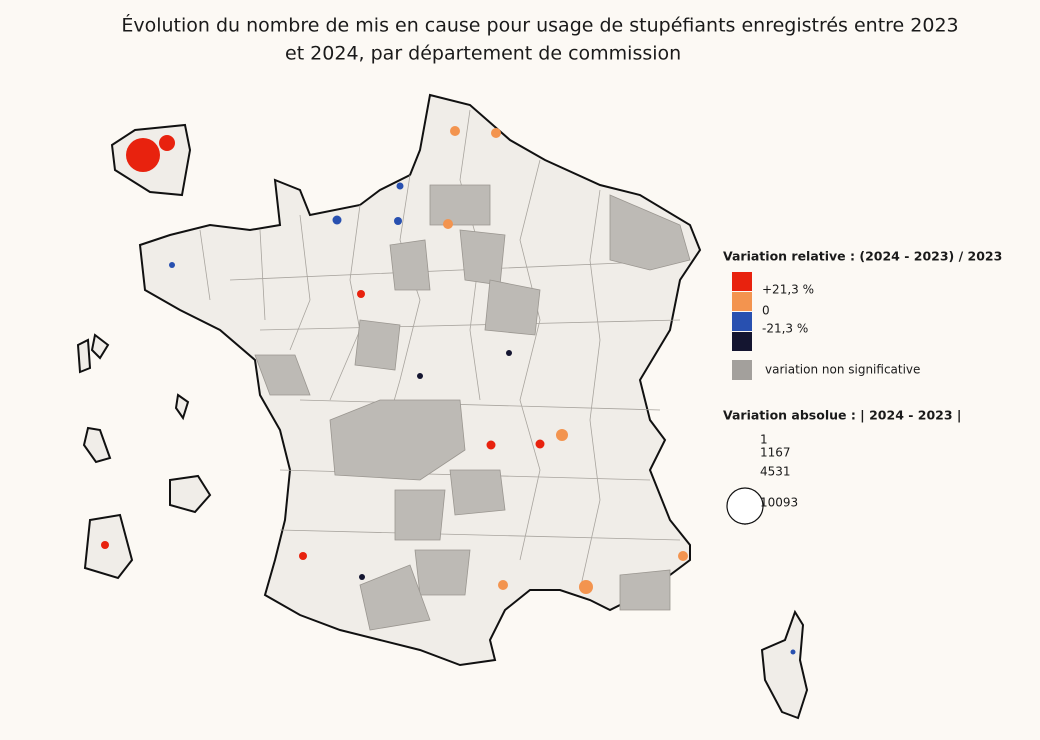 The height and width of the screenshot is (740, 1040). Describe the element at coordinates (842, 415) in the screenshot. I see `legend-title: Variation absolue : | 2024 - 2023 |` at that location.